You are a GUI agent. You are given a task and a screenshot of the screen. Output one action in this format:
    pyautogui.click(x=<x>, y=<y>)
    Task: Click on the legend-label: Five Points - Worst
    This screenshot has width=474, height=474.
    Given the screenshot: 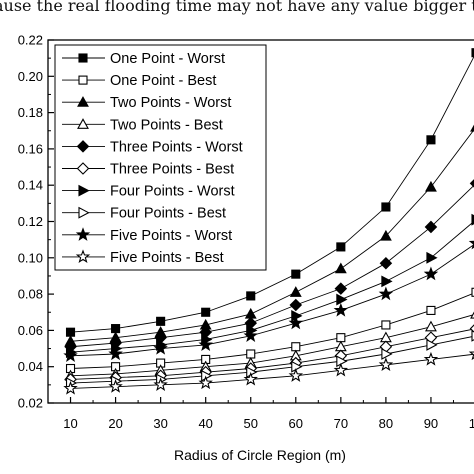 What is the action you would take?
    pyautogui.click(x=171, y=236)
    